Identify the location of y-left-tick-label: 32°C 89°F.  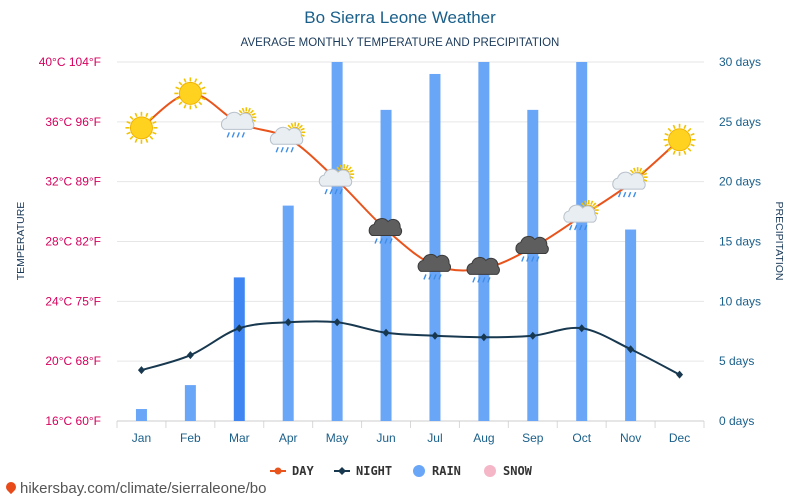
(73, 182).